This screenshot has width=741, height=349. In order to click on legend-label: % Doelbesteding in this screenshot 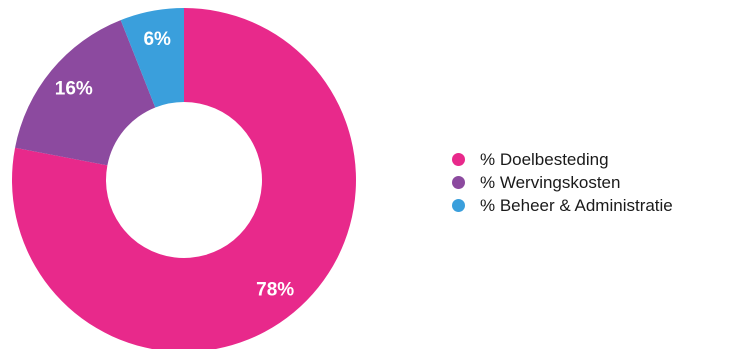, I will do `click(544, 159)`.